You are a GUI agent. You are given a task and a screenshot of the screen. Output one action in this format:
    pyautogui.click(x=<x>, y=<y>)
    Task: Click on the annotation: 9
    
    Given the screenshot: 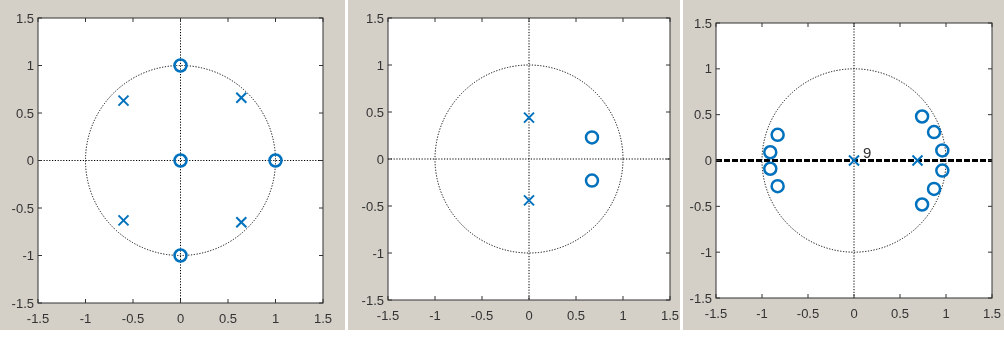 What is the action you would take?
    pyautogui.click(x=867, y=152)
    